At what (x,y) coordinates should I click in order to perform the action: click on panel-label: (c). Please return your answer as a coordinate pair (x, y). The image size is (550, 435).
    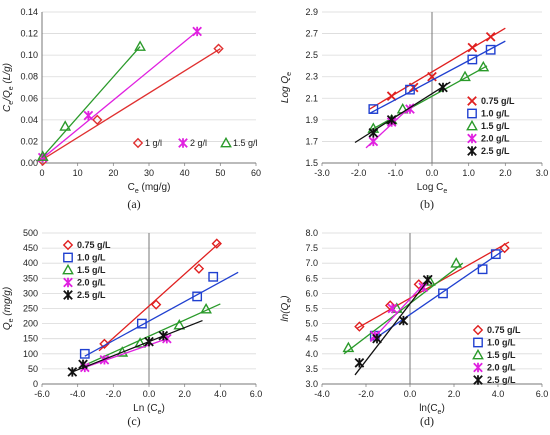
    Looking at the image, I should click on (133, 421).